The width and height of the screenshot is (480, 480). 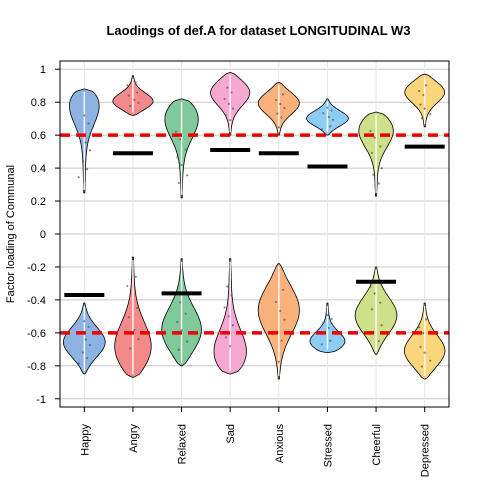 What do you see at coordinates (36, 268) in the screenshot?
I see `y-tick-label: -0.2` at bounding box center [36, 268].